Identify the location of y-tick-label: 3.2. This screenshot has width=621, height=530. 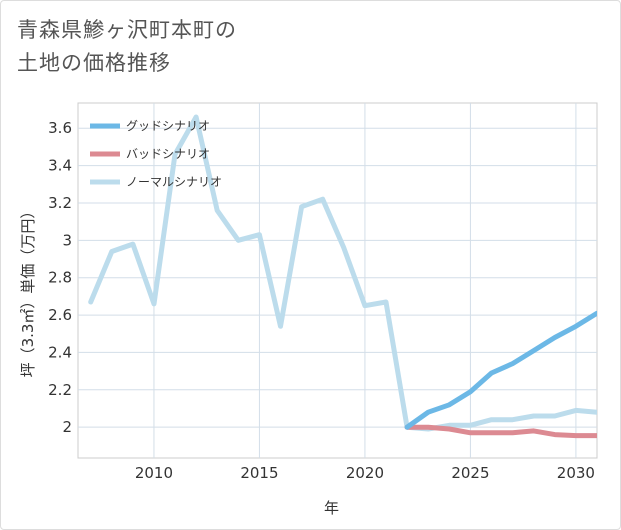
(60, 203).